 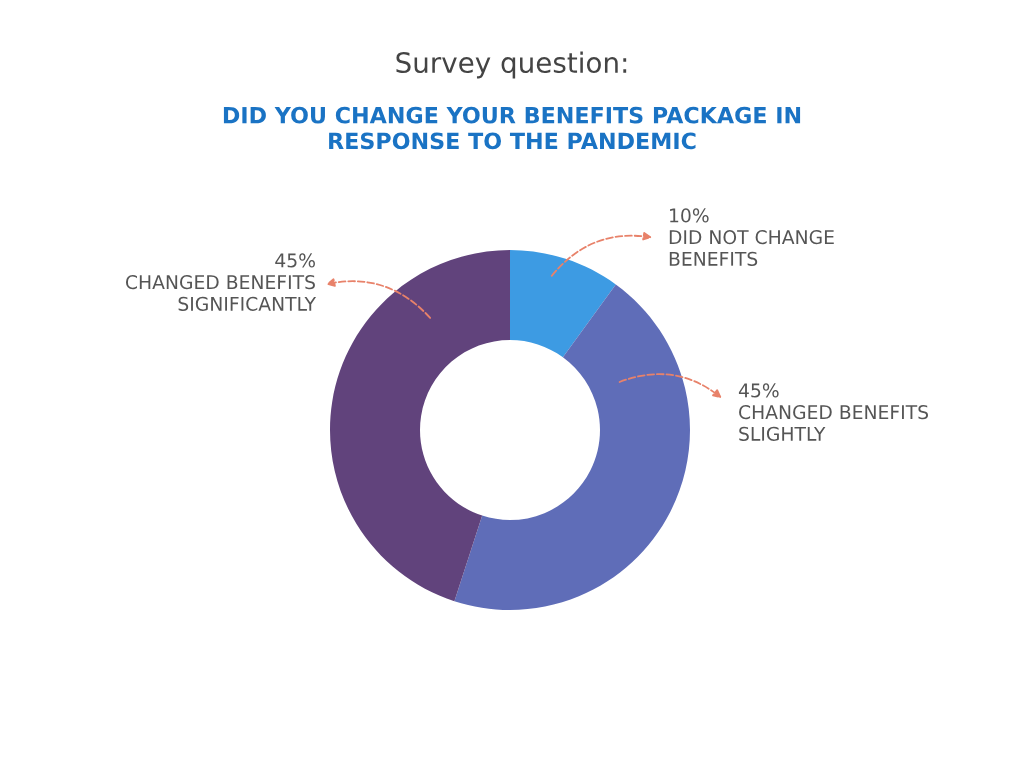 What do you see at coordinates (221, 293) in the screenshot?
I see `slice-label: CHANGED BENEFITS SIGNIFICANTLY` at bounding box center [221, 293].